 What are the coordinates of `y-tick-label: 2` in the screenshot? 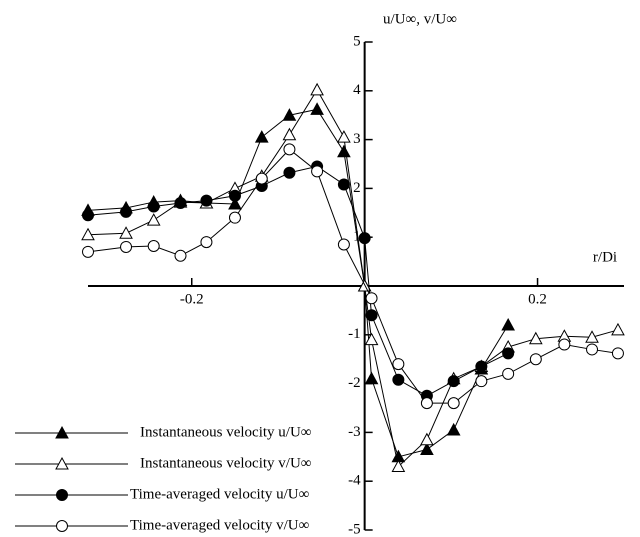 It's located at (357, 188).